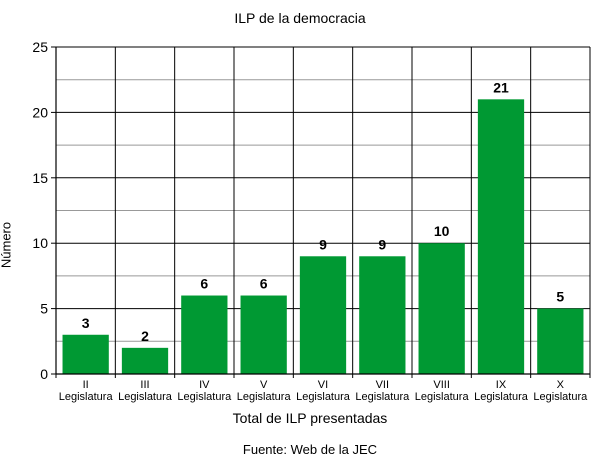  What do you see at coordinates (44, 374) in the screenshot?
I see `y-tick-label: 0` at bounding box center [44, 374].